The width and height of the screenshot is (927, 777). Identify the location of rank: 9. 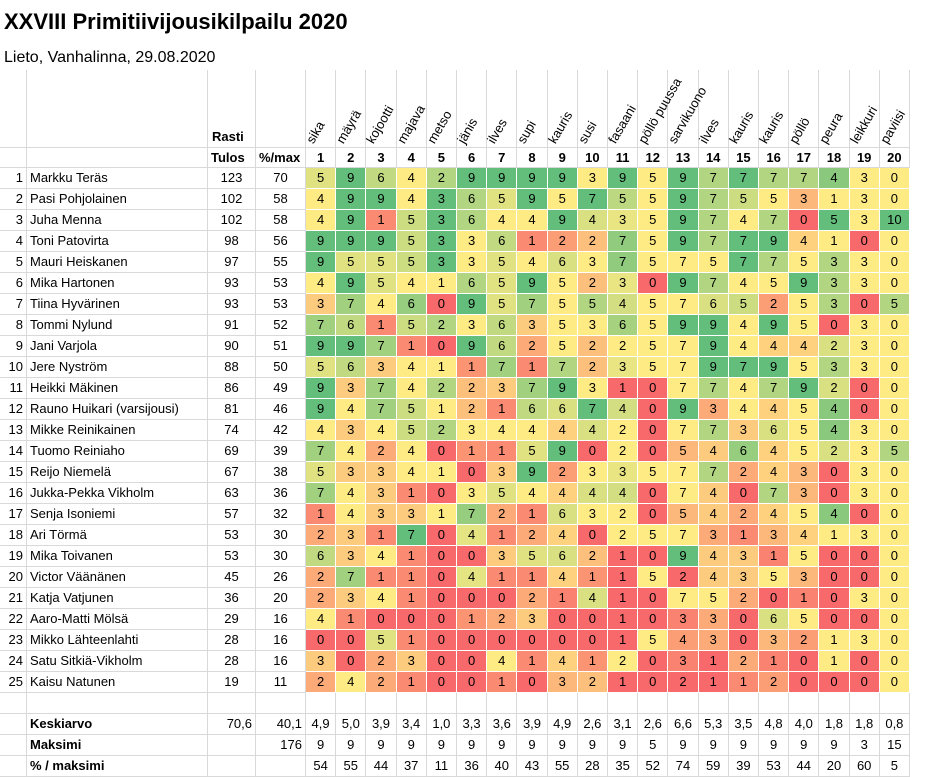
(13, 346).